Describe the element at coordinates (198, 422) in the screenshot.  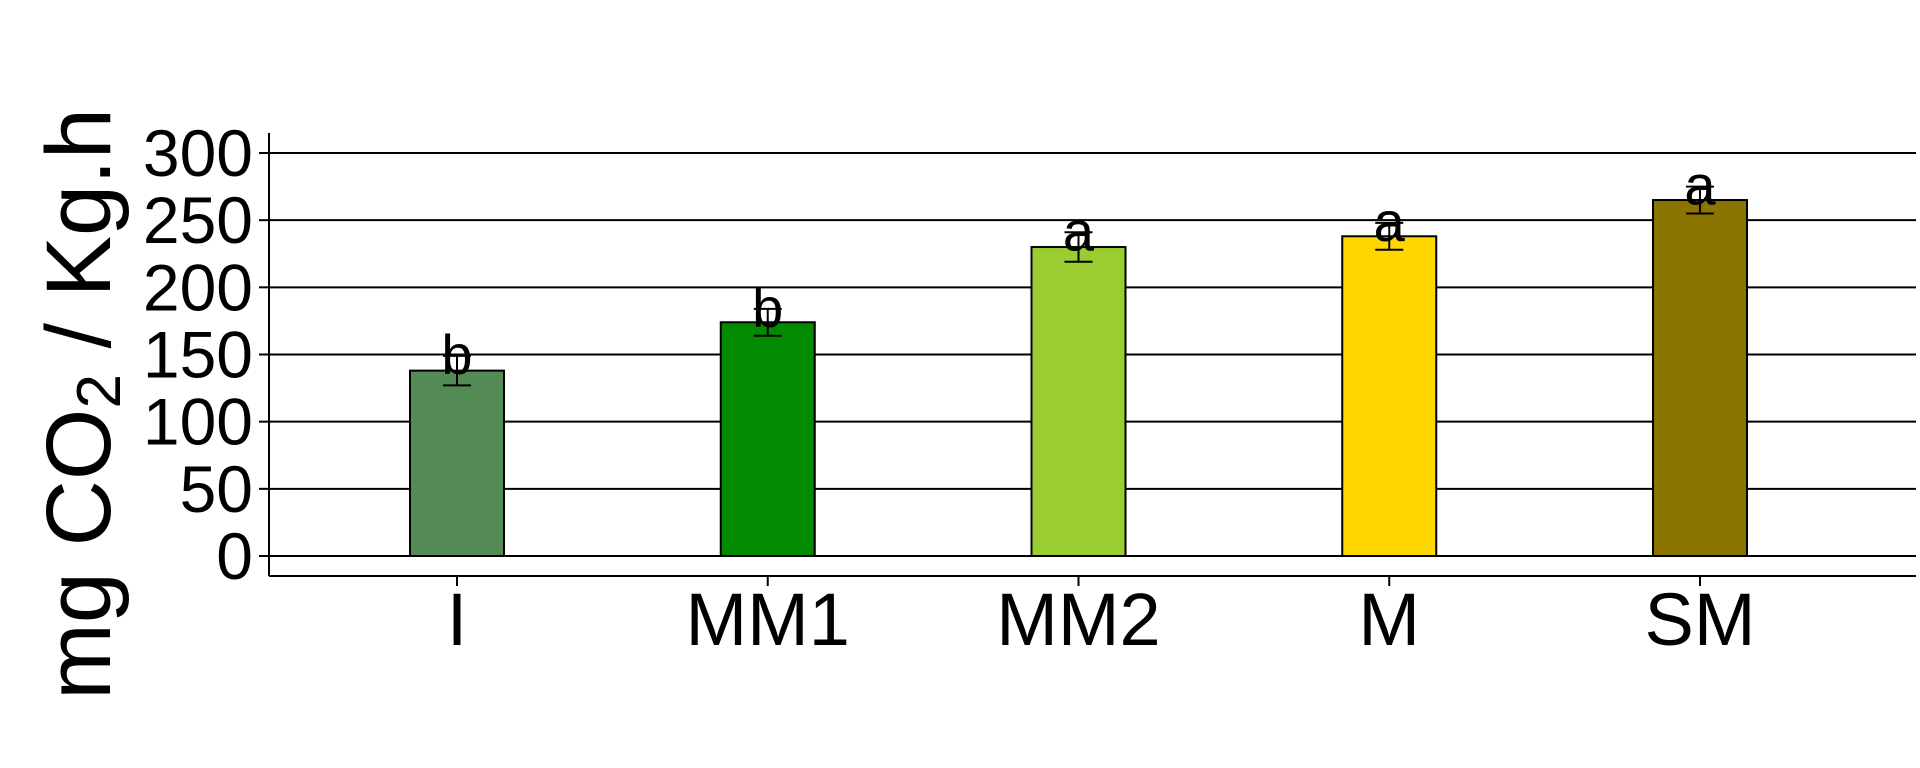
I see `y-tick-label: 100` at that location.